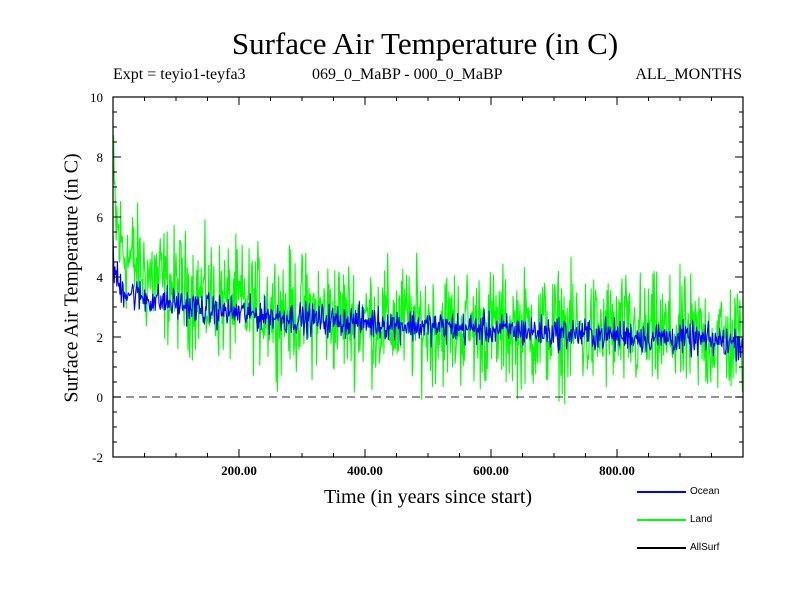 The height and width of the screenshot is (600, 800). I want to click on legend-label-land: Land, so click(701, 519).